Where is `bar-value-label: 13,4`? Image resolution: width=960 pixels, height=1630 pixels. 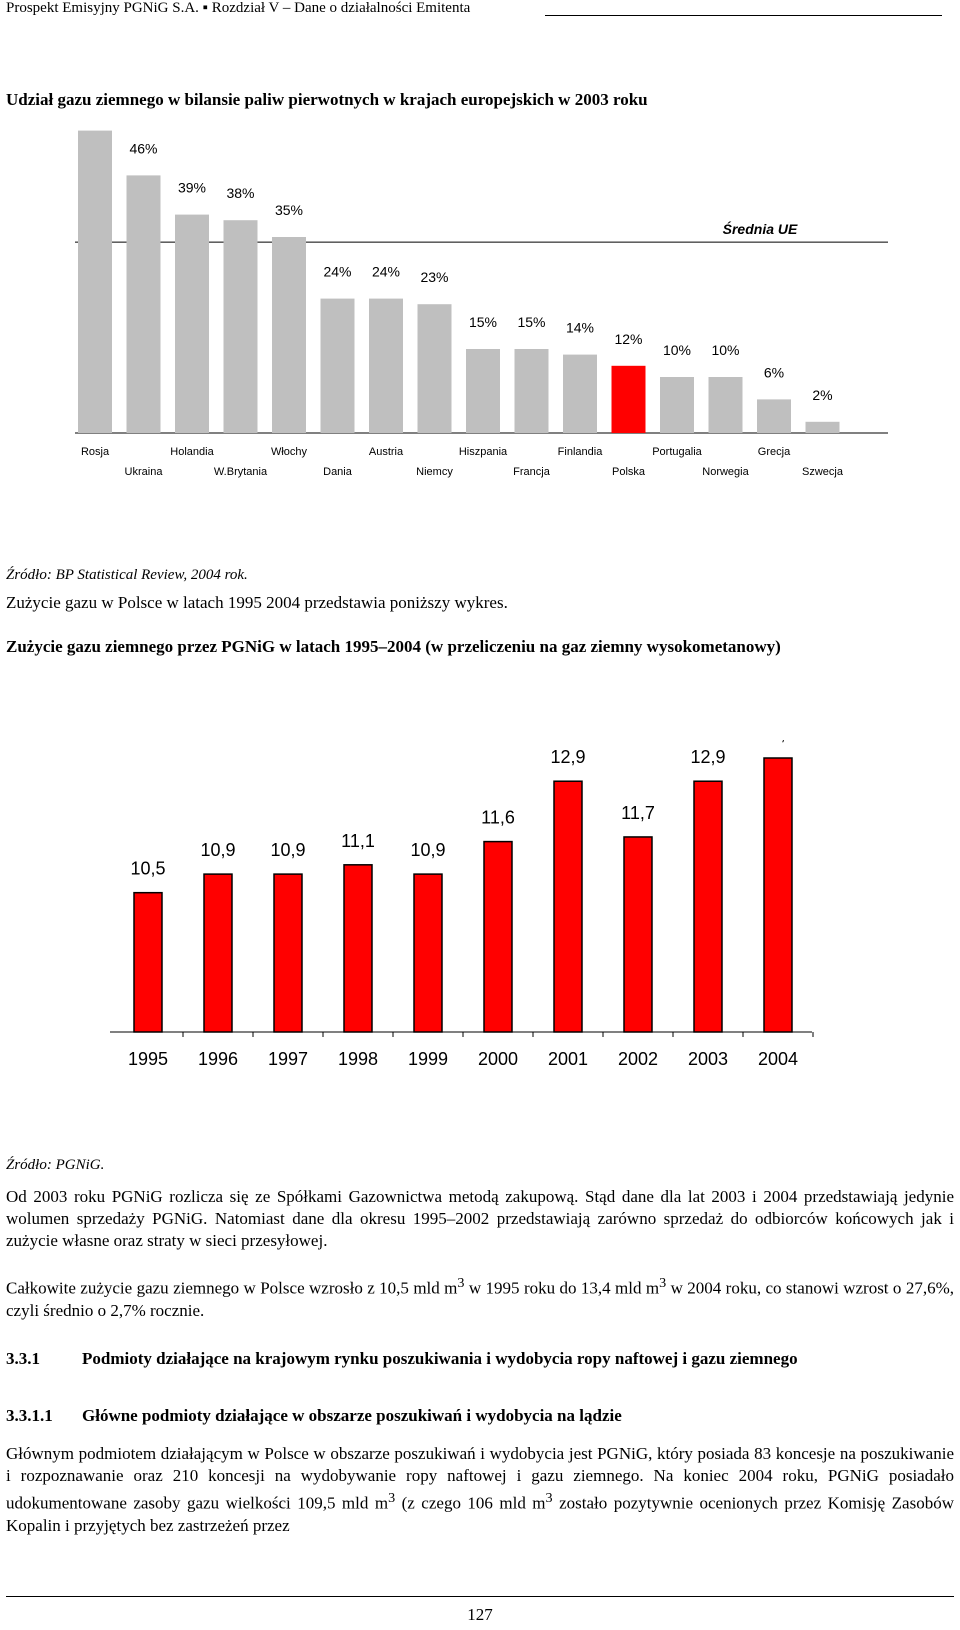
bar-value-label: 13,4 is located at coordinates (777, 742).